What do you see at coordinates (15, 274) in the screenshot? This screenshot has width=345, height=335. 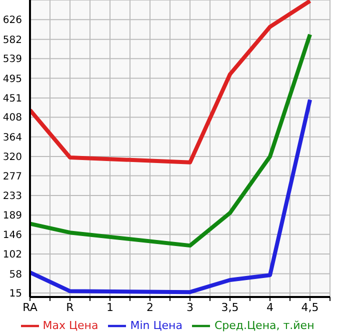 I see `y-tick-label: 58` at bounding box center [15, 274].